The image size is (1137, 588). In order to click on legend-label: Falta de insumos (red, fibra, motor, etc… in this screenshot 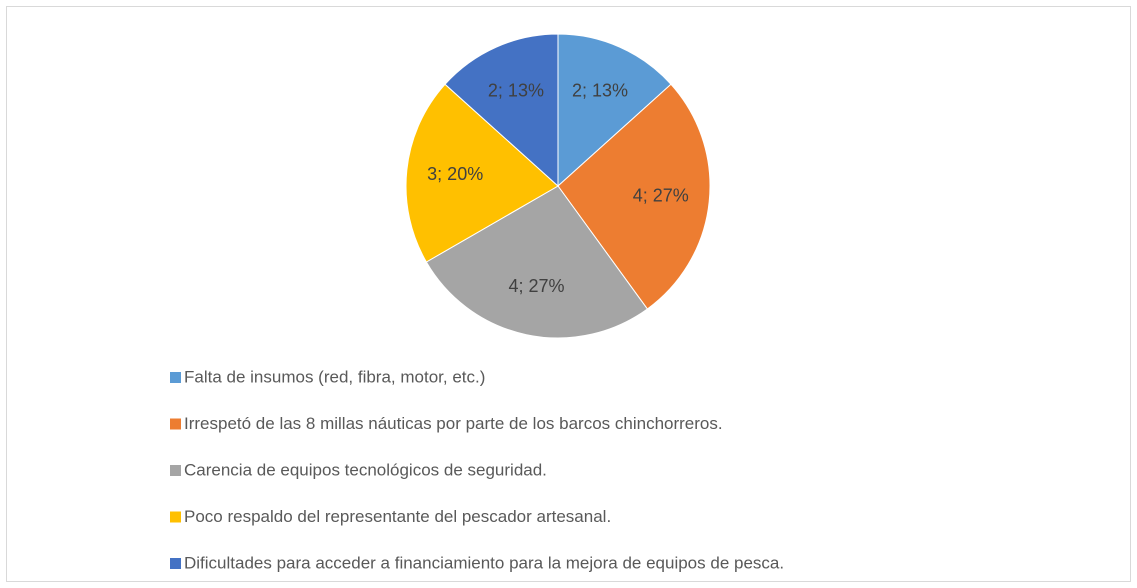, I will do `click(334, 376)`.